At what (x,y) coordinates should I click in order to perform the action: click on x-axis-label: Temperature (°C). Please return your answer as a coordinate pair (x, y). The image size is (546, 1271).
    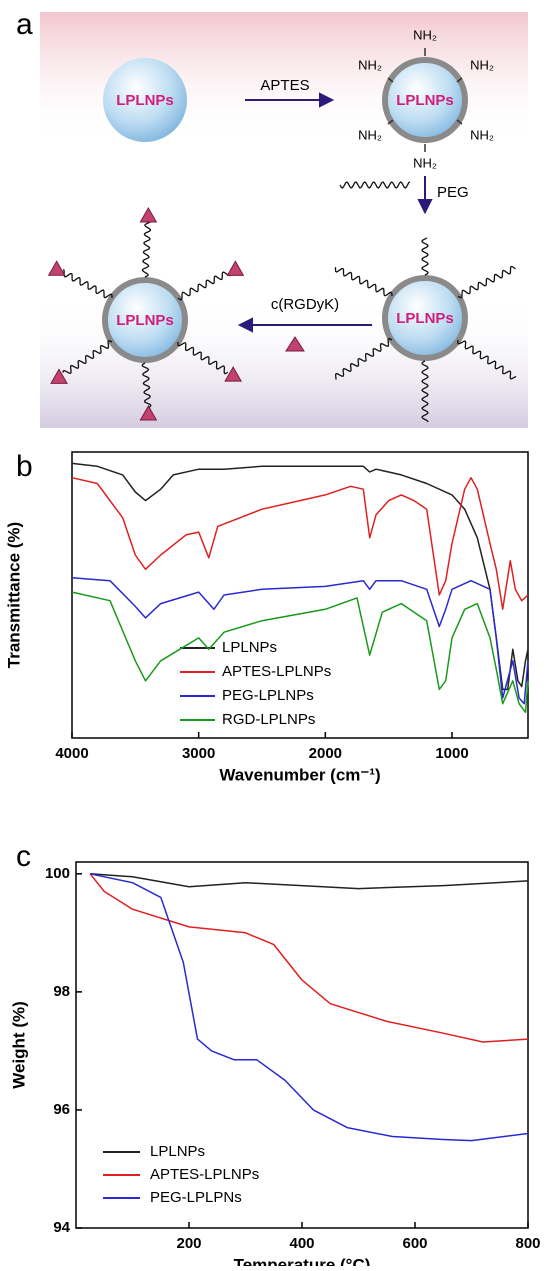
    Looking at the image, I should click on (302, 1260).